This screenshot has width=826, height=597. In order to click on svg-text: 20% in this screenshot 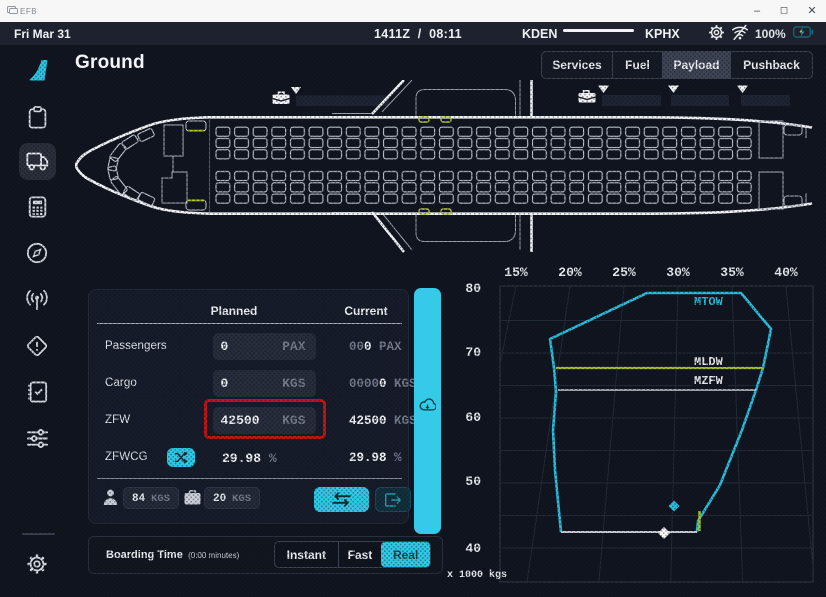, I will do `click(570, 272)`.